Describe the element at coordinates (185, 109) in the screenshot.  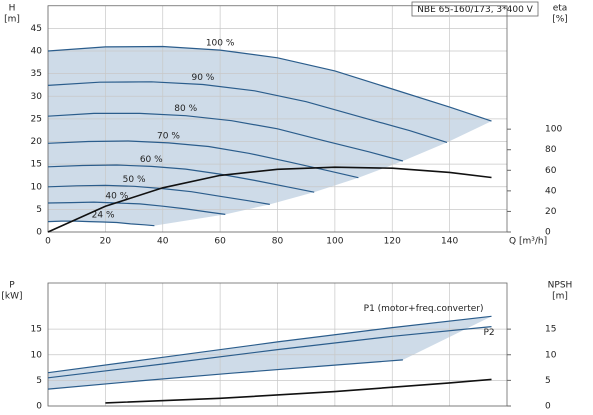
I see `curve-label: 80 %` at that location.